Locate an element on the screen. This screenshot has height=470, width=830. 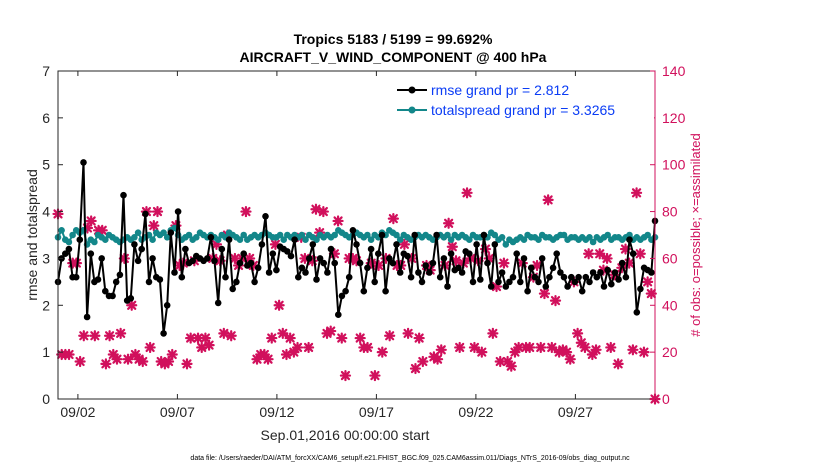
y-tick-label: 5 is located at coordinates (46, 165).